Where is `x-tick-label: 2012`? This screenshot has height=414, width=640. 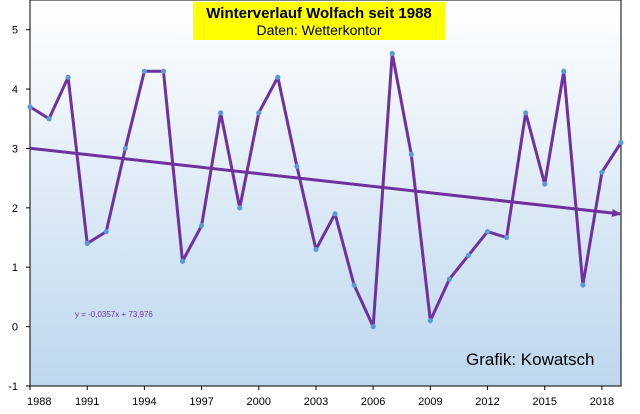
x-tick-label: 2012 is located at coordinates (487, 402).